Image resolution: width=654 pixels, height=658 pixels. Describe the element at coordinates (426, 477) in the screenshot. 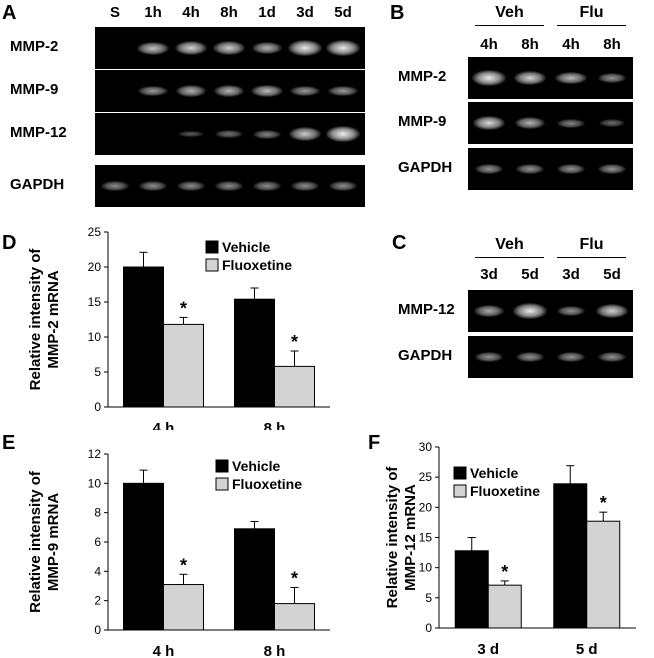

I see `y-tick-label: 25` at that location.